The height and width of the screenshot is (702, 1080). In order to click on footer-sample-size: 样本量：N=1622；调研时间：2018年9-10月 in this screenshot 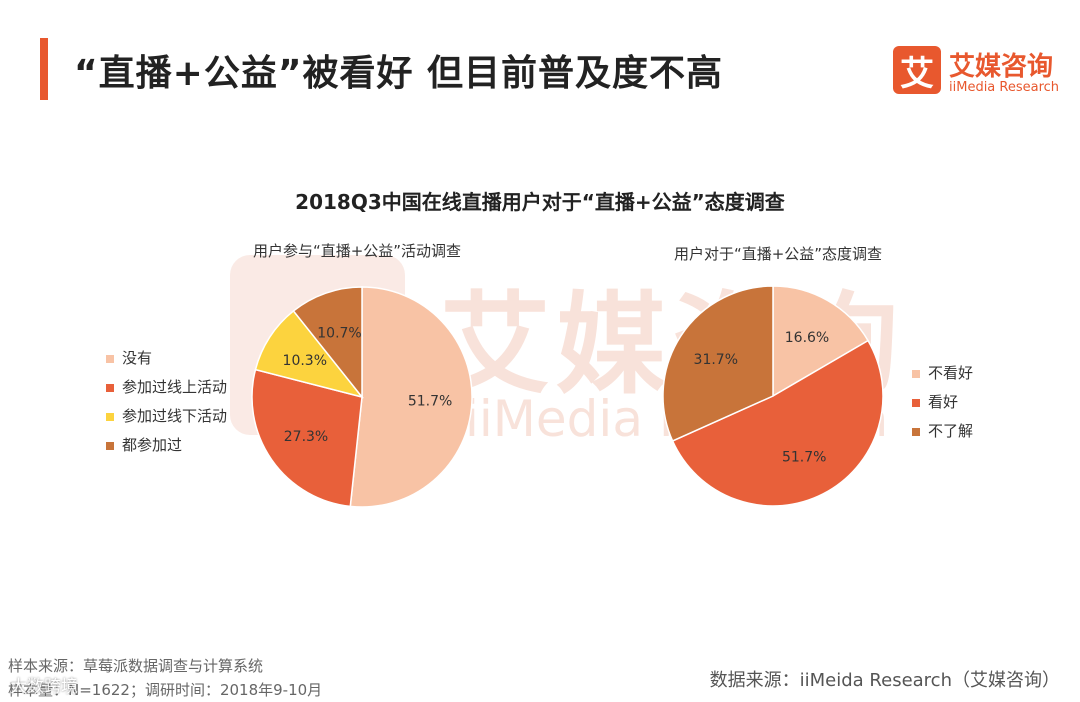, I will do `click(165, 690)`.